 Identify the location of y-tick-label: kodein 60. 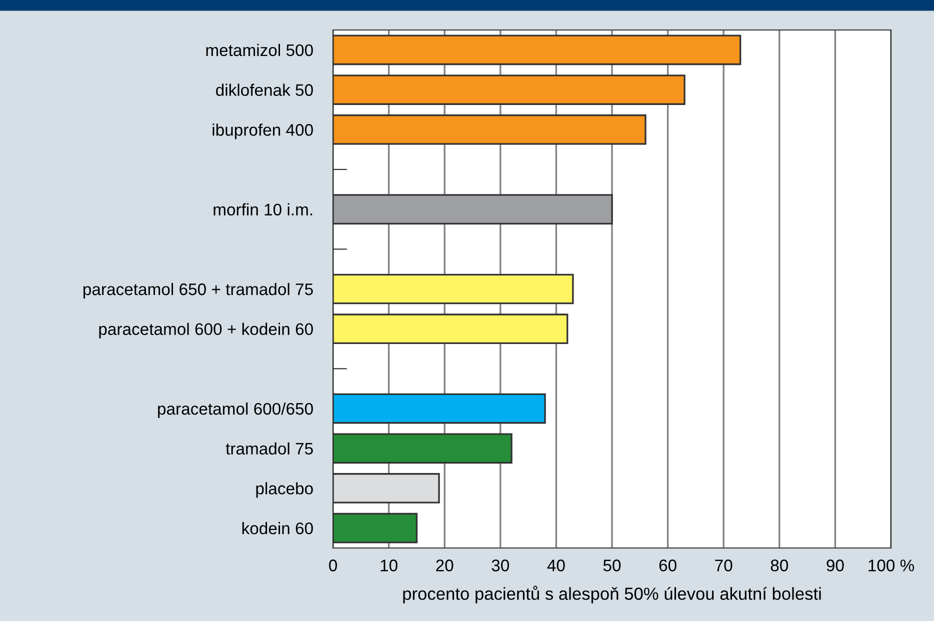
(277, 528).